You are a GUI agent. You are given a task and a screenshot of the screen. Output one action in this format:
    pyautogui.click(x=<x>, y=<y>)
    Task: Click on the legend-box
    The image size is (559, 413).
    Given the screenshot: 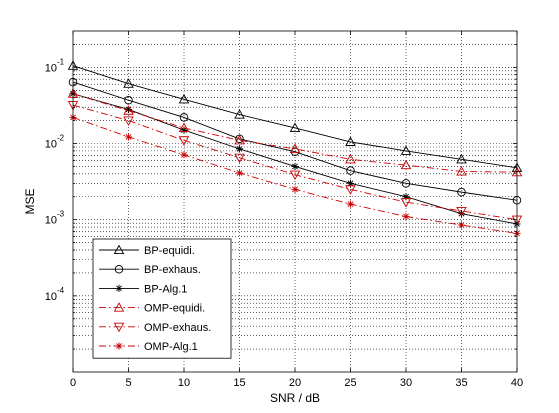 What is the action you would take?
    pyautogui.click(x=162, y=298)
    